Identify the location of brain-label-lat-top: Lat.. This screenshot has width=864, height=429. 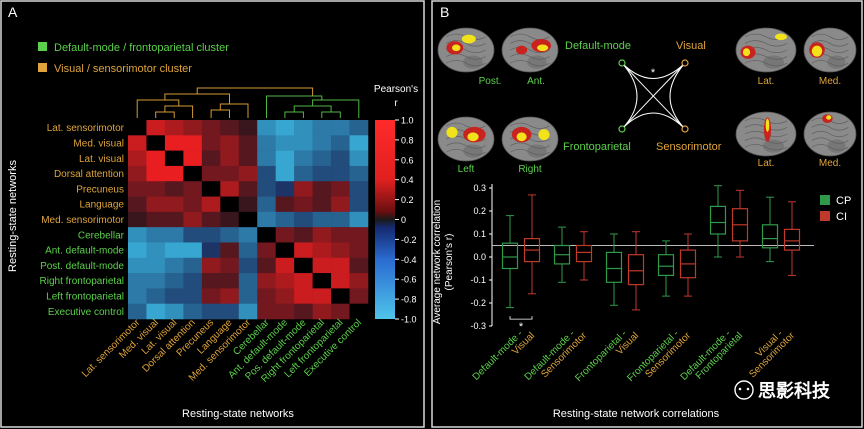
(766, 81).